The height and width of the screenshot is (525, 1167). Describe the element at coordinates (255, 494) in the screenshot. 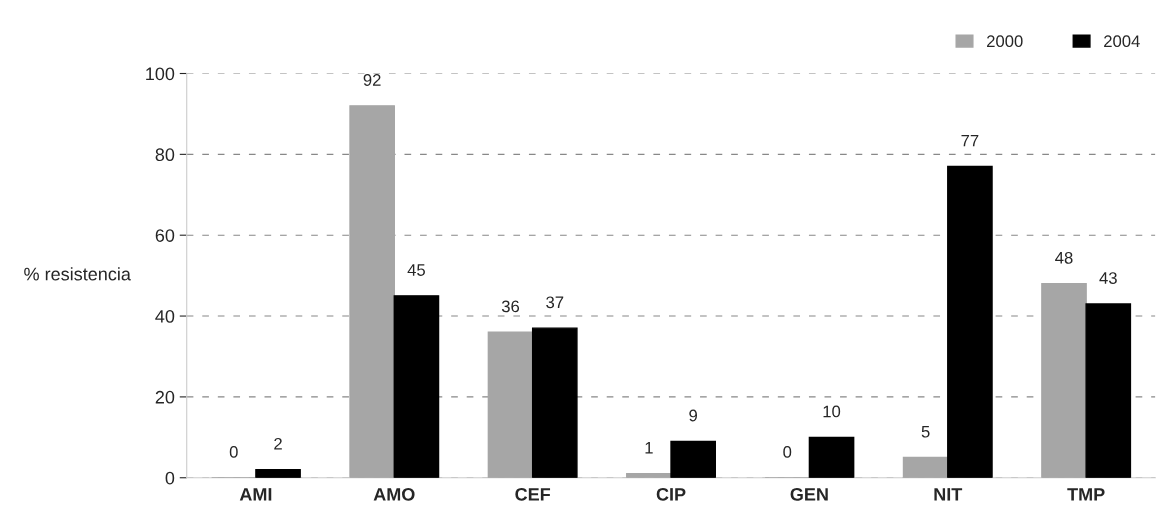

I see `x-tick-label: AMI` at that location.